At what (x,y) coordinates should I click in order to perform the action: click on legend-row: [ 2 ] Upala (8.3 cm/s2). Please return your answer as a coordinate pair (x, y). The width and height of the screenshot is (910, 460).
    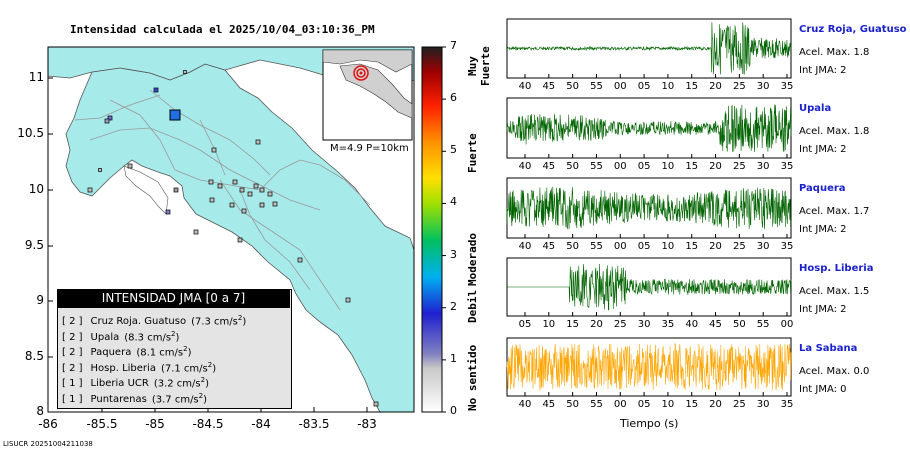
    Looking at the image, I should click on (120, 336).